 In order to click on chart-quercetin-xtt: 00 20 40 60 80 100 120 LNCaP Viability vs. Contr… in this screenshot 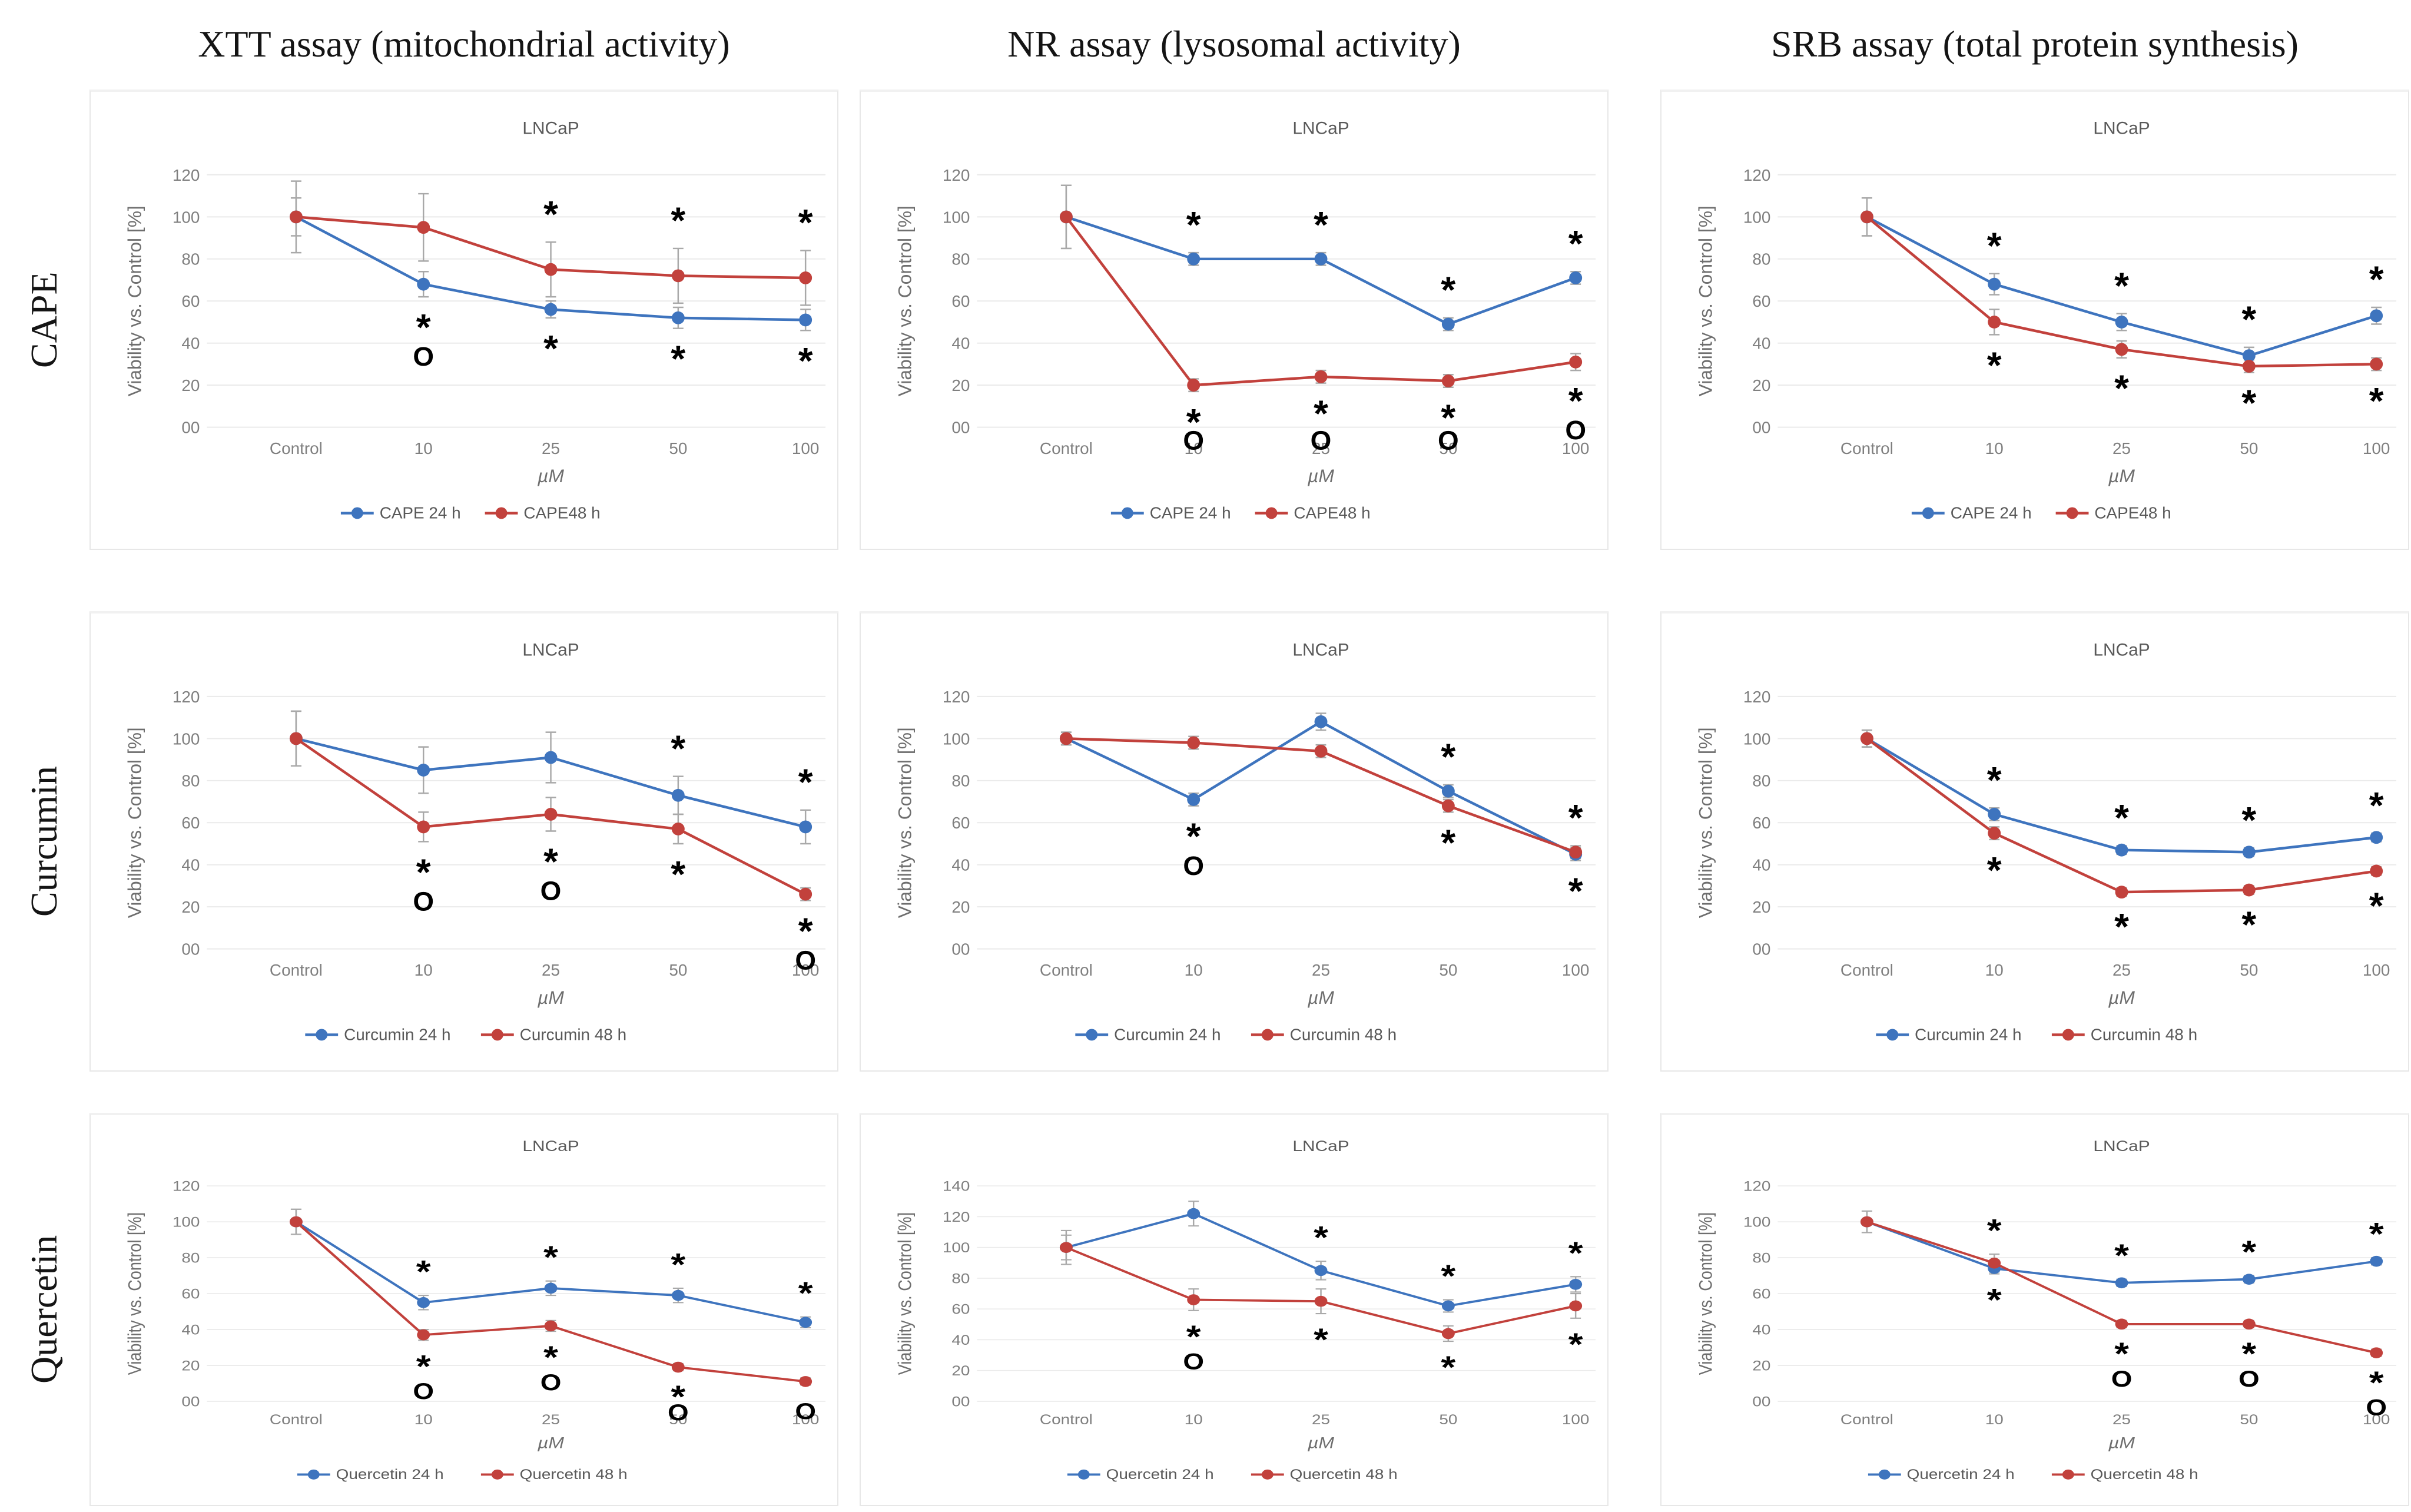, I will do `click(476, 1310)`.